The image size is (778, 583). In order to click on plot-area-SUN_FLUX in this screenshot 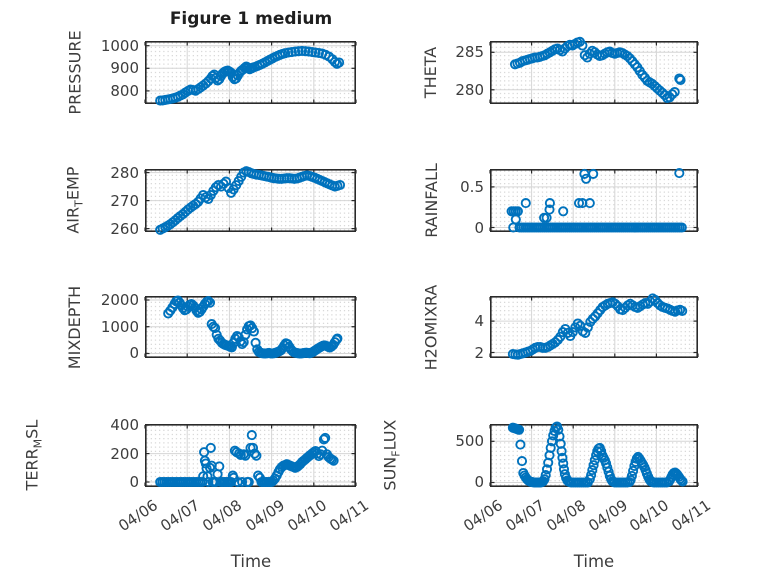, I will do `click(594, 454)`.